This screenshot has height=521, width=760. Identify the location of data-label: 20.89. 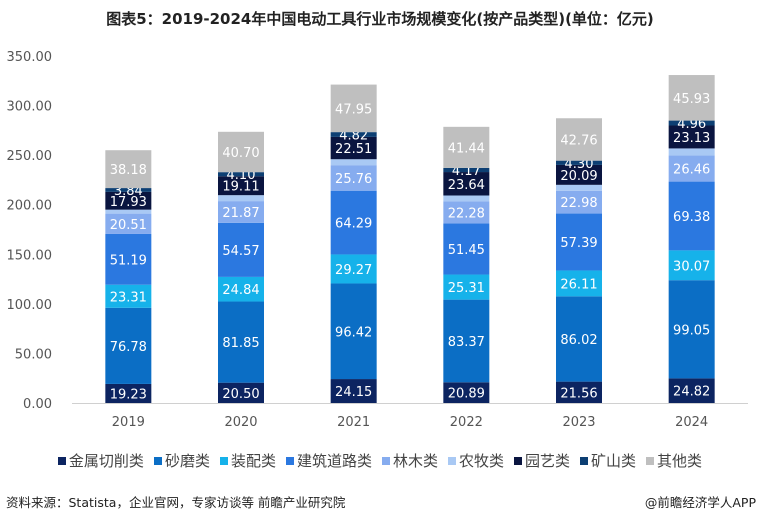
(466, 394).